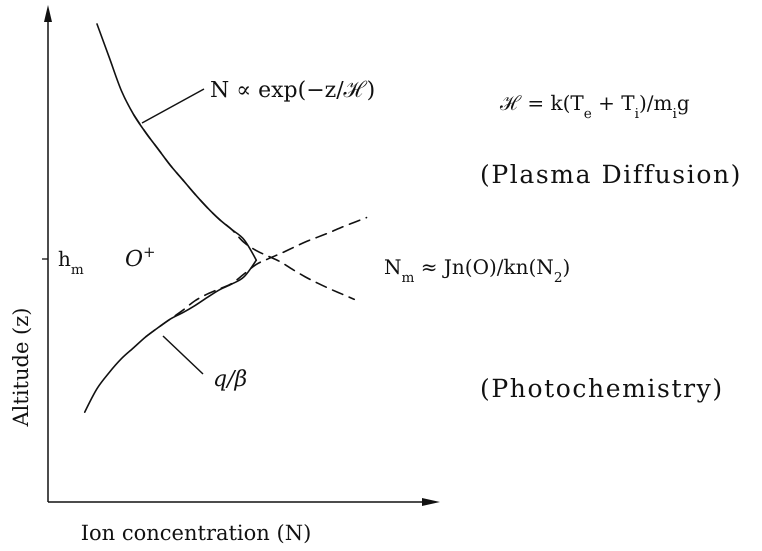 The image size is (762, 551). Describe the element at coordinates (602, 388) in the screenshot. I see `text: (Photochemistry)` at that location.